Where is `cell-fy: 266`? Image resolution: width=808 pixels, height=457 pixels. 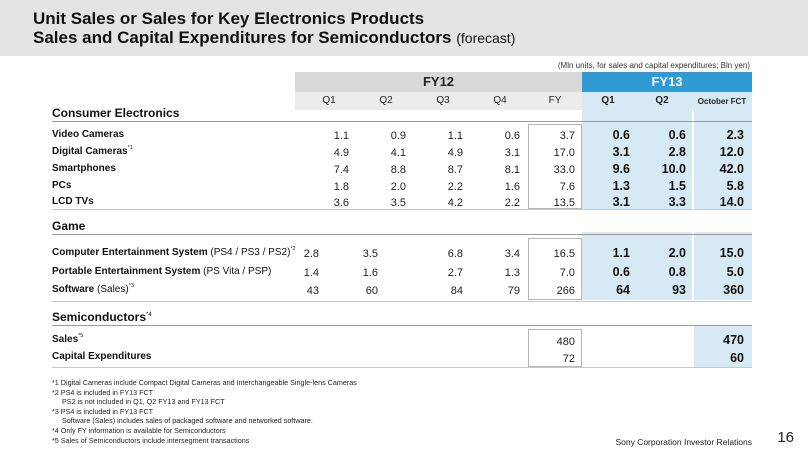
cell-fy: 266 is located at coordinates (565, 291).